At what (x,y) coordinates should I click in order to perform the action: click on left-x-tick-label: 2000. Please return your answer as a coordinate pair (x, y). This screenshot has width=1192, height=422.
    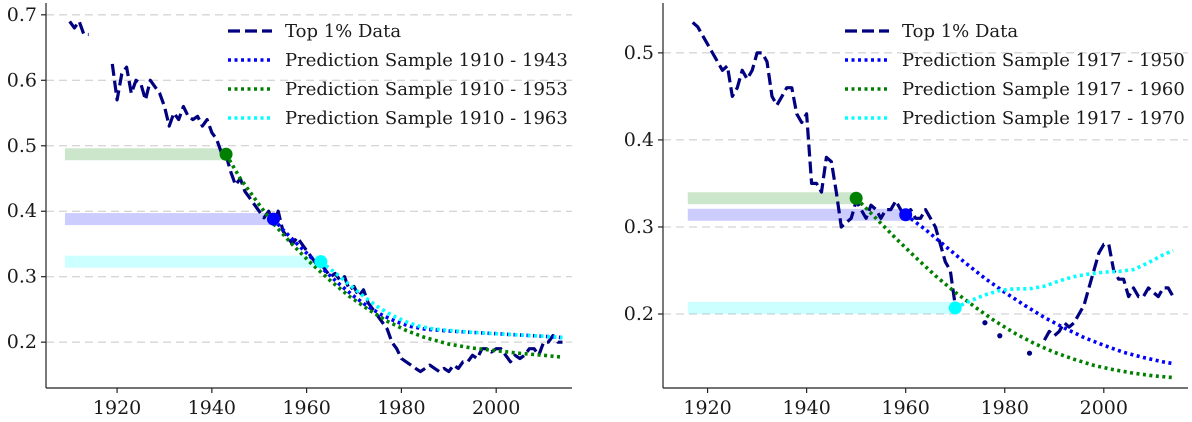
    Looking at the image, I should click on (496, 408).